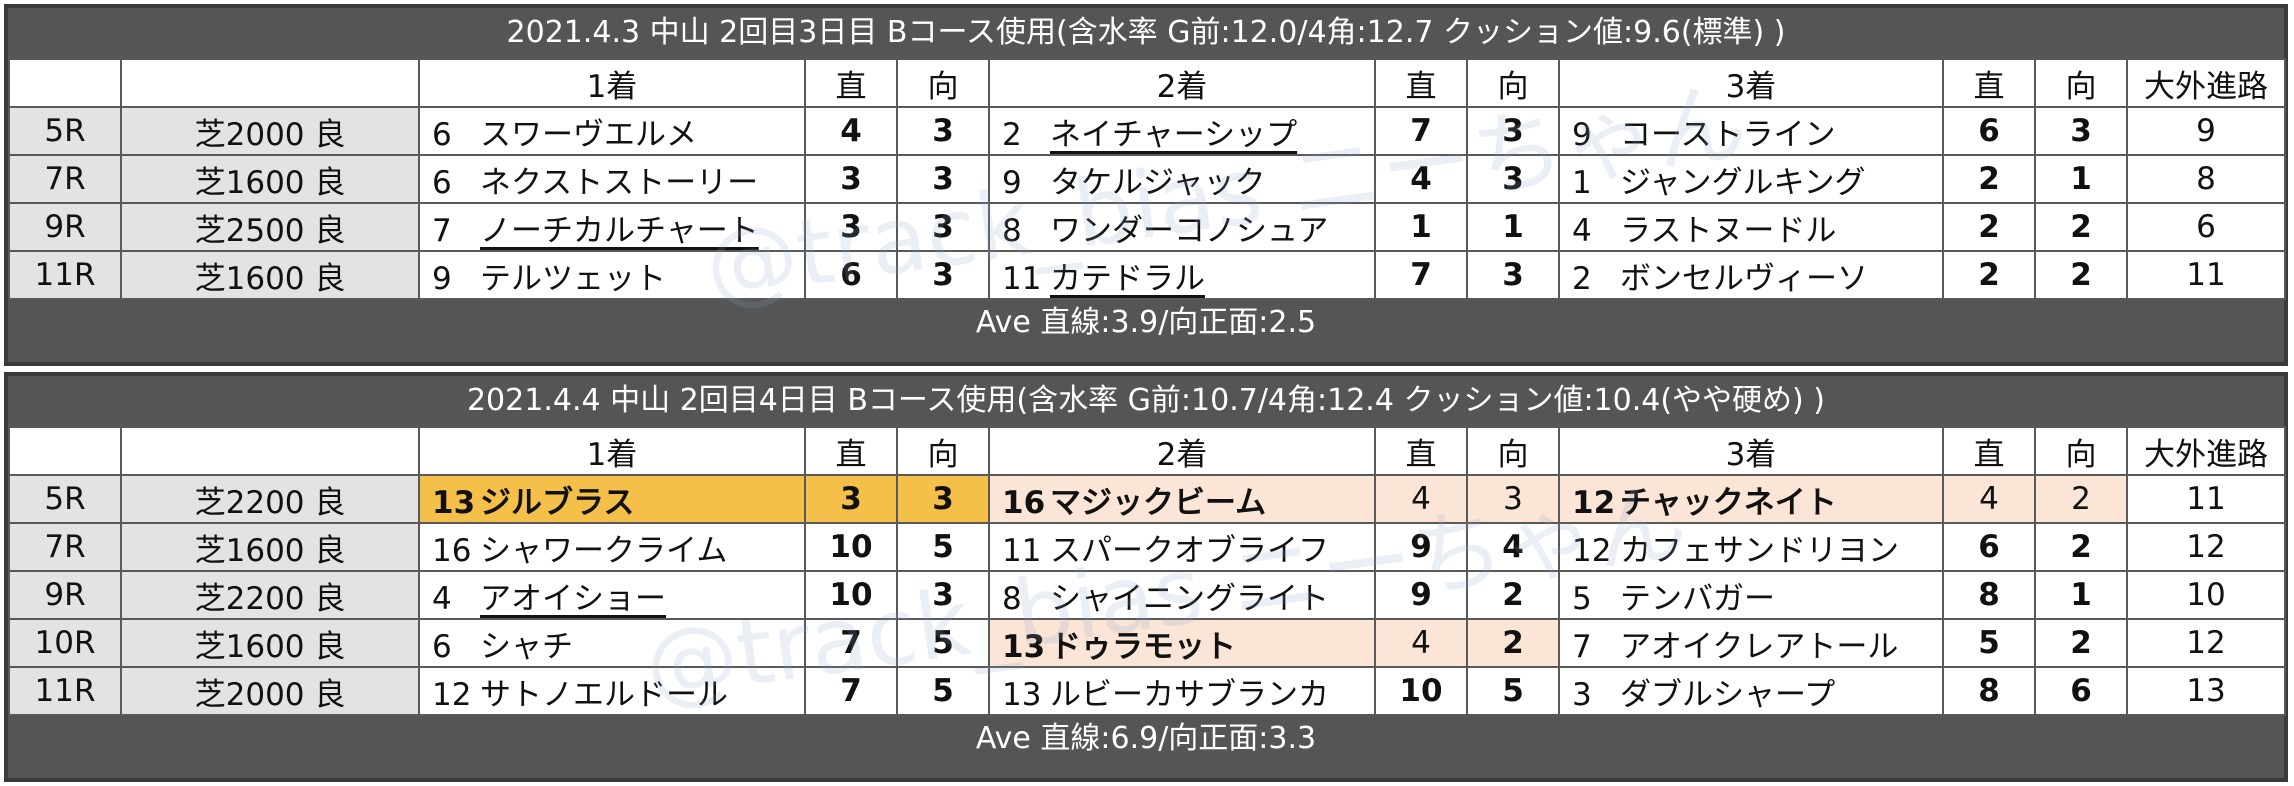 The image size is (2294, 786). I want to click on second-place-horse: 11 スパークオブライフ, so click(1182, 547).